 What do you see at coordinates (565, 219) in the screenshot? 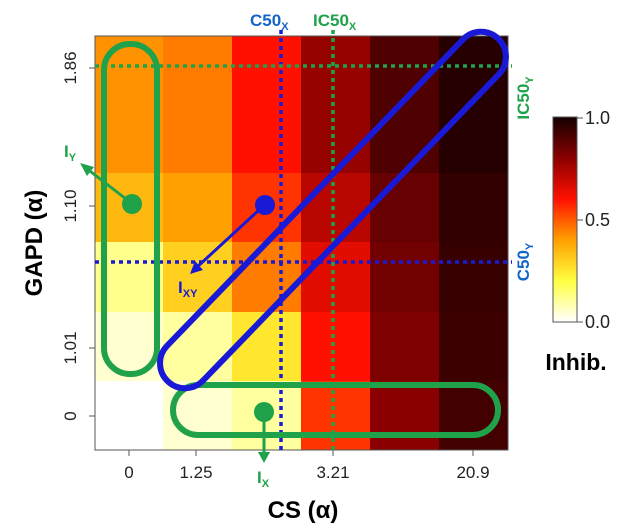
I see `colorbar` at bounding box center [565, 219].